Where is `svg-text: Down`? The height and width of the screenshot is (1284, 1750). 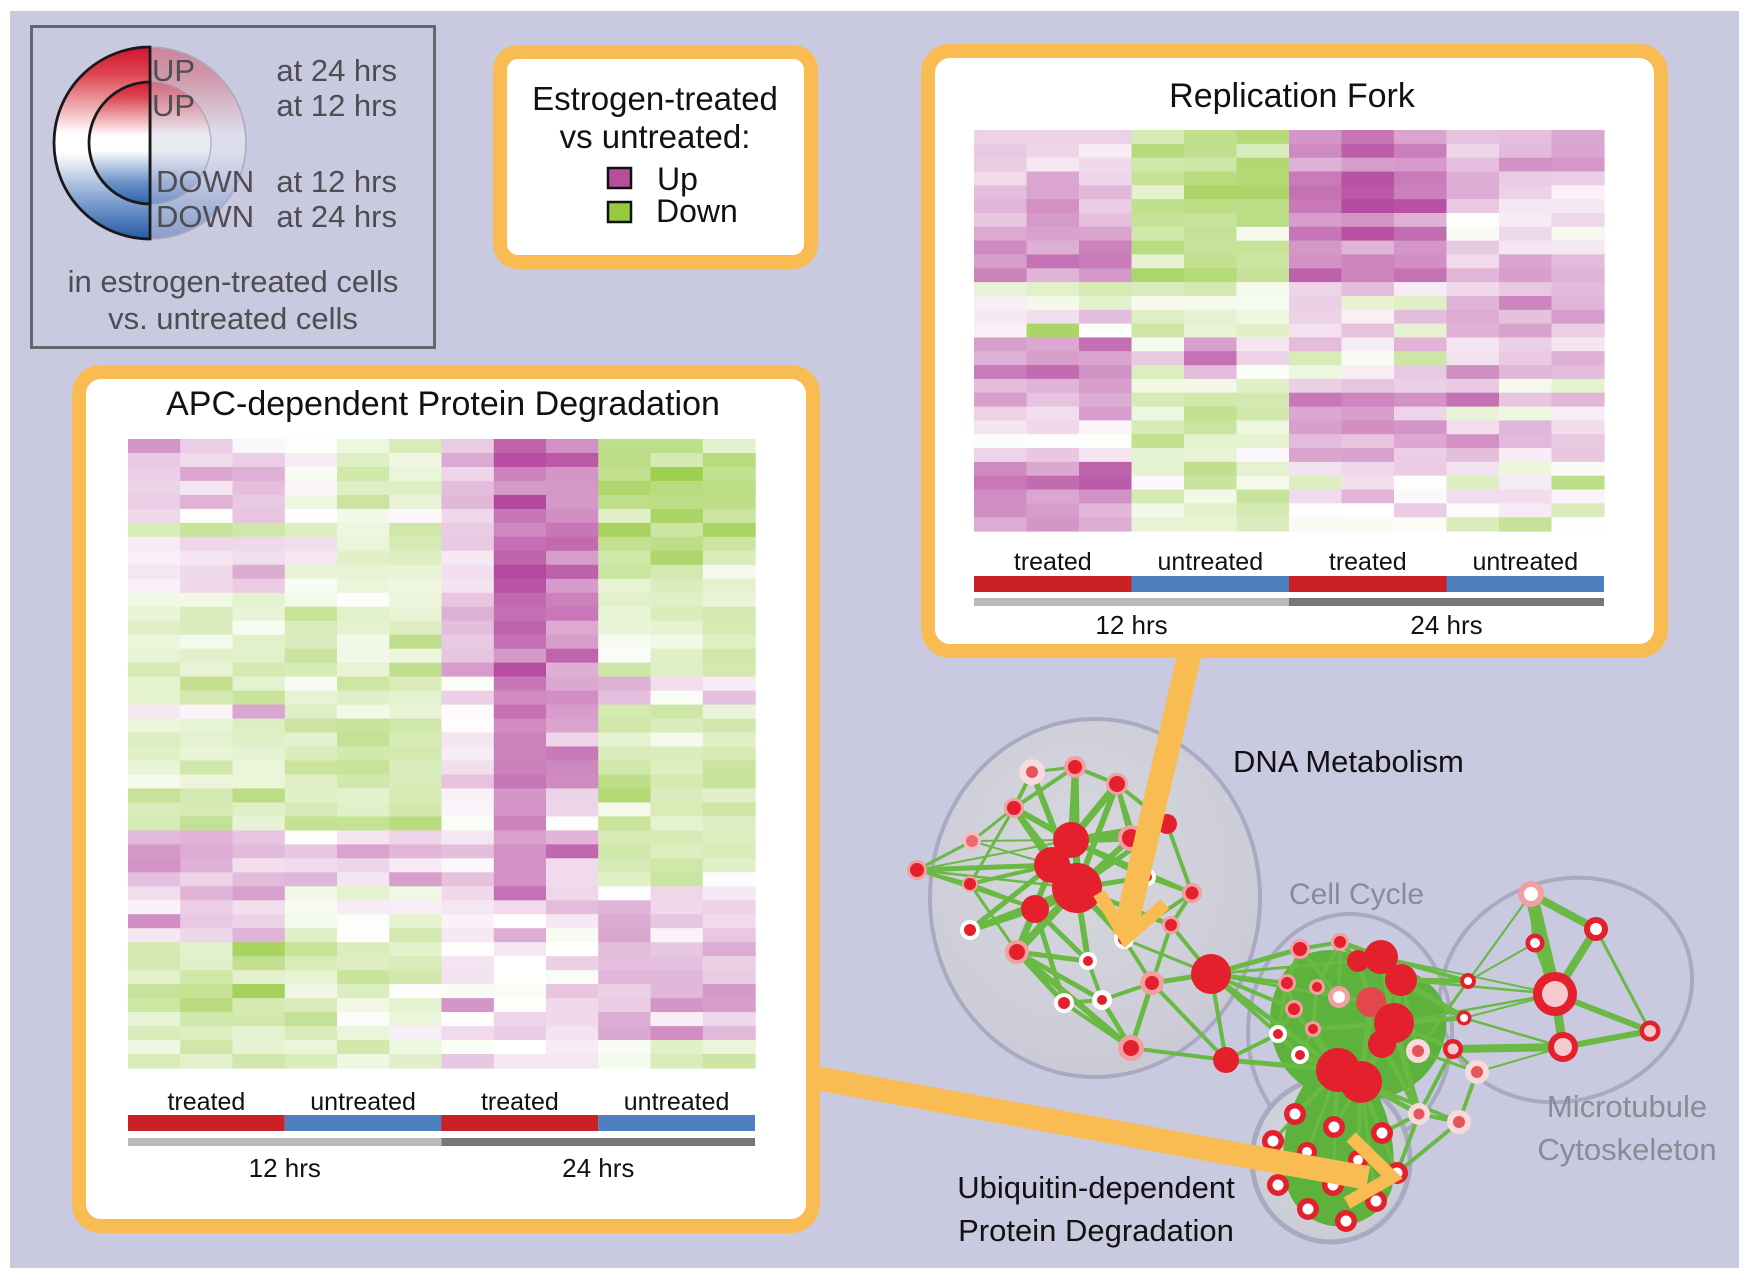 svg-text: Down is located at coordinates (697, 211).